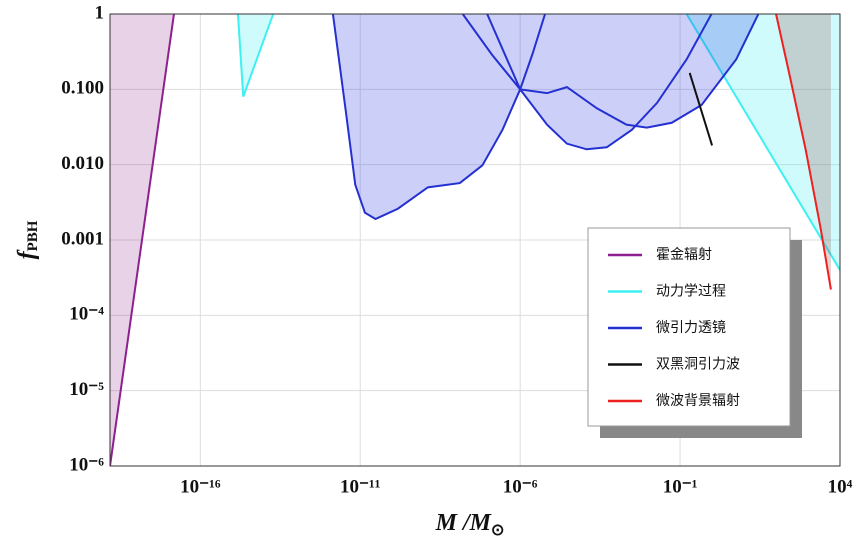  I want to click on x-tick-label: 10⁻⁶, so click(520, 486).